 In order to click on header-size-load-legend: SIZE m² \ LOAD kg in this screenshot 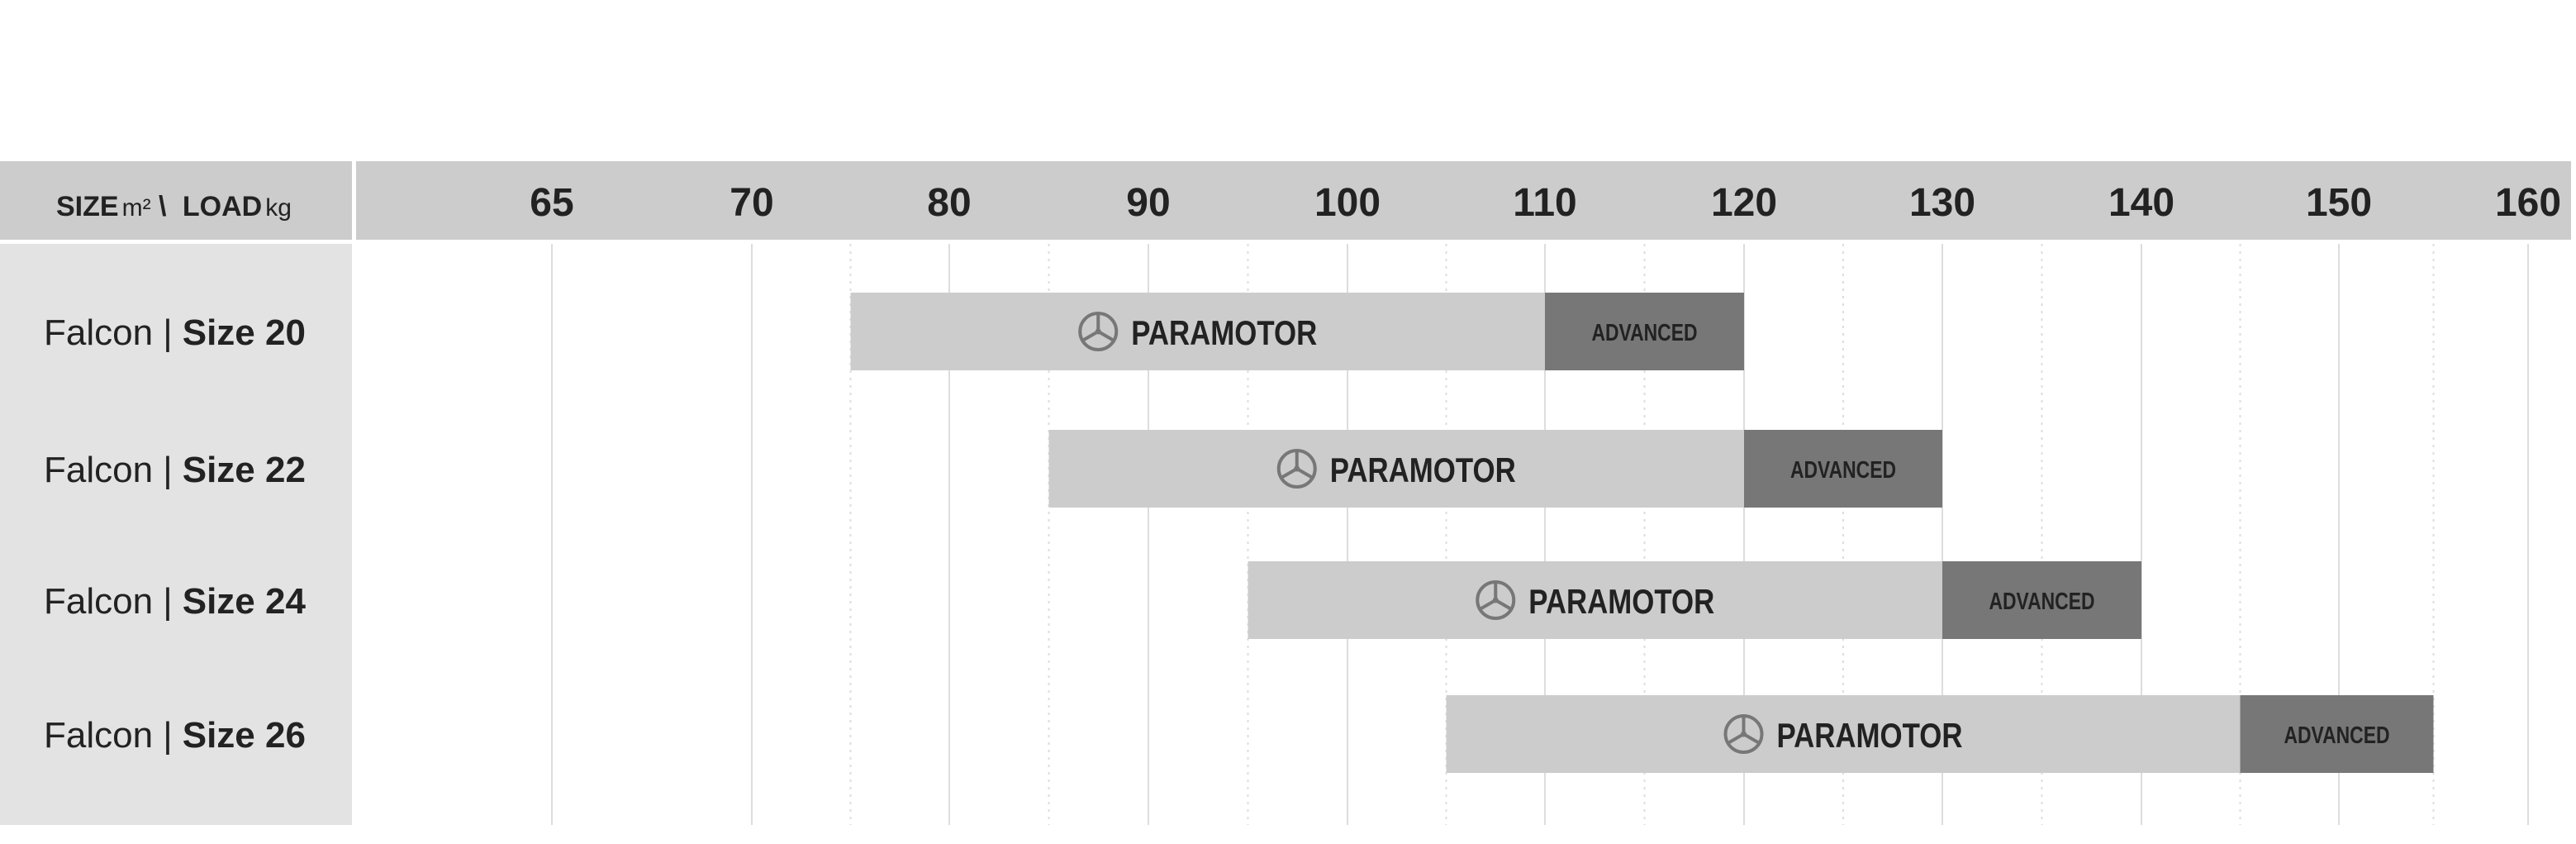, I will do `click(174, 206)`.